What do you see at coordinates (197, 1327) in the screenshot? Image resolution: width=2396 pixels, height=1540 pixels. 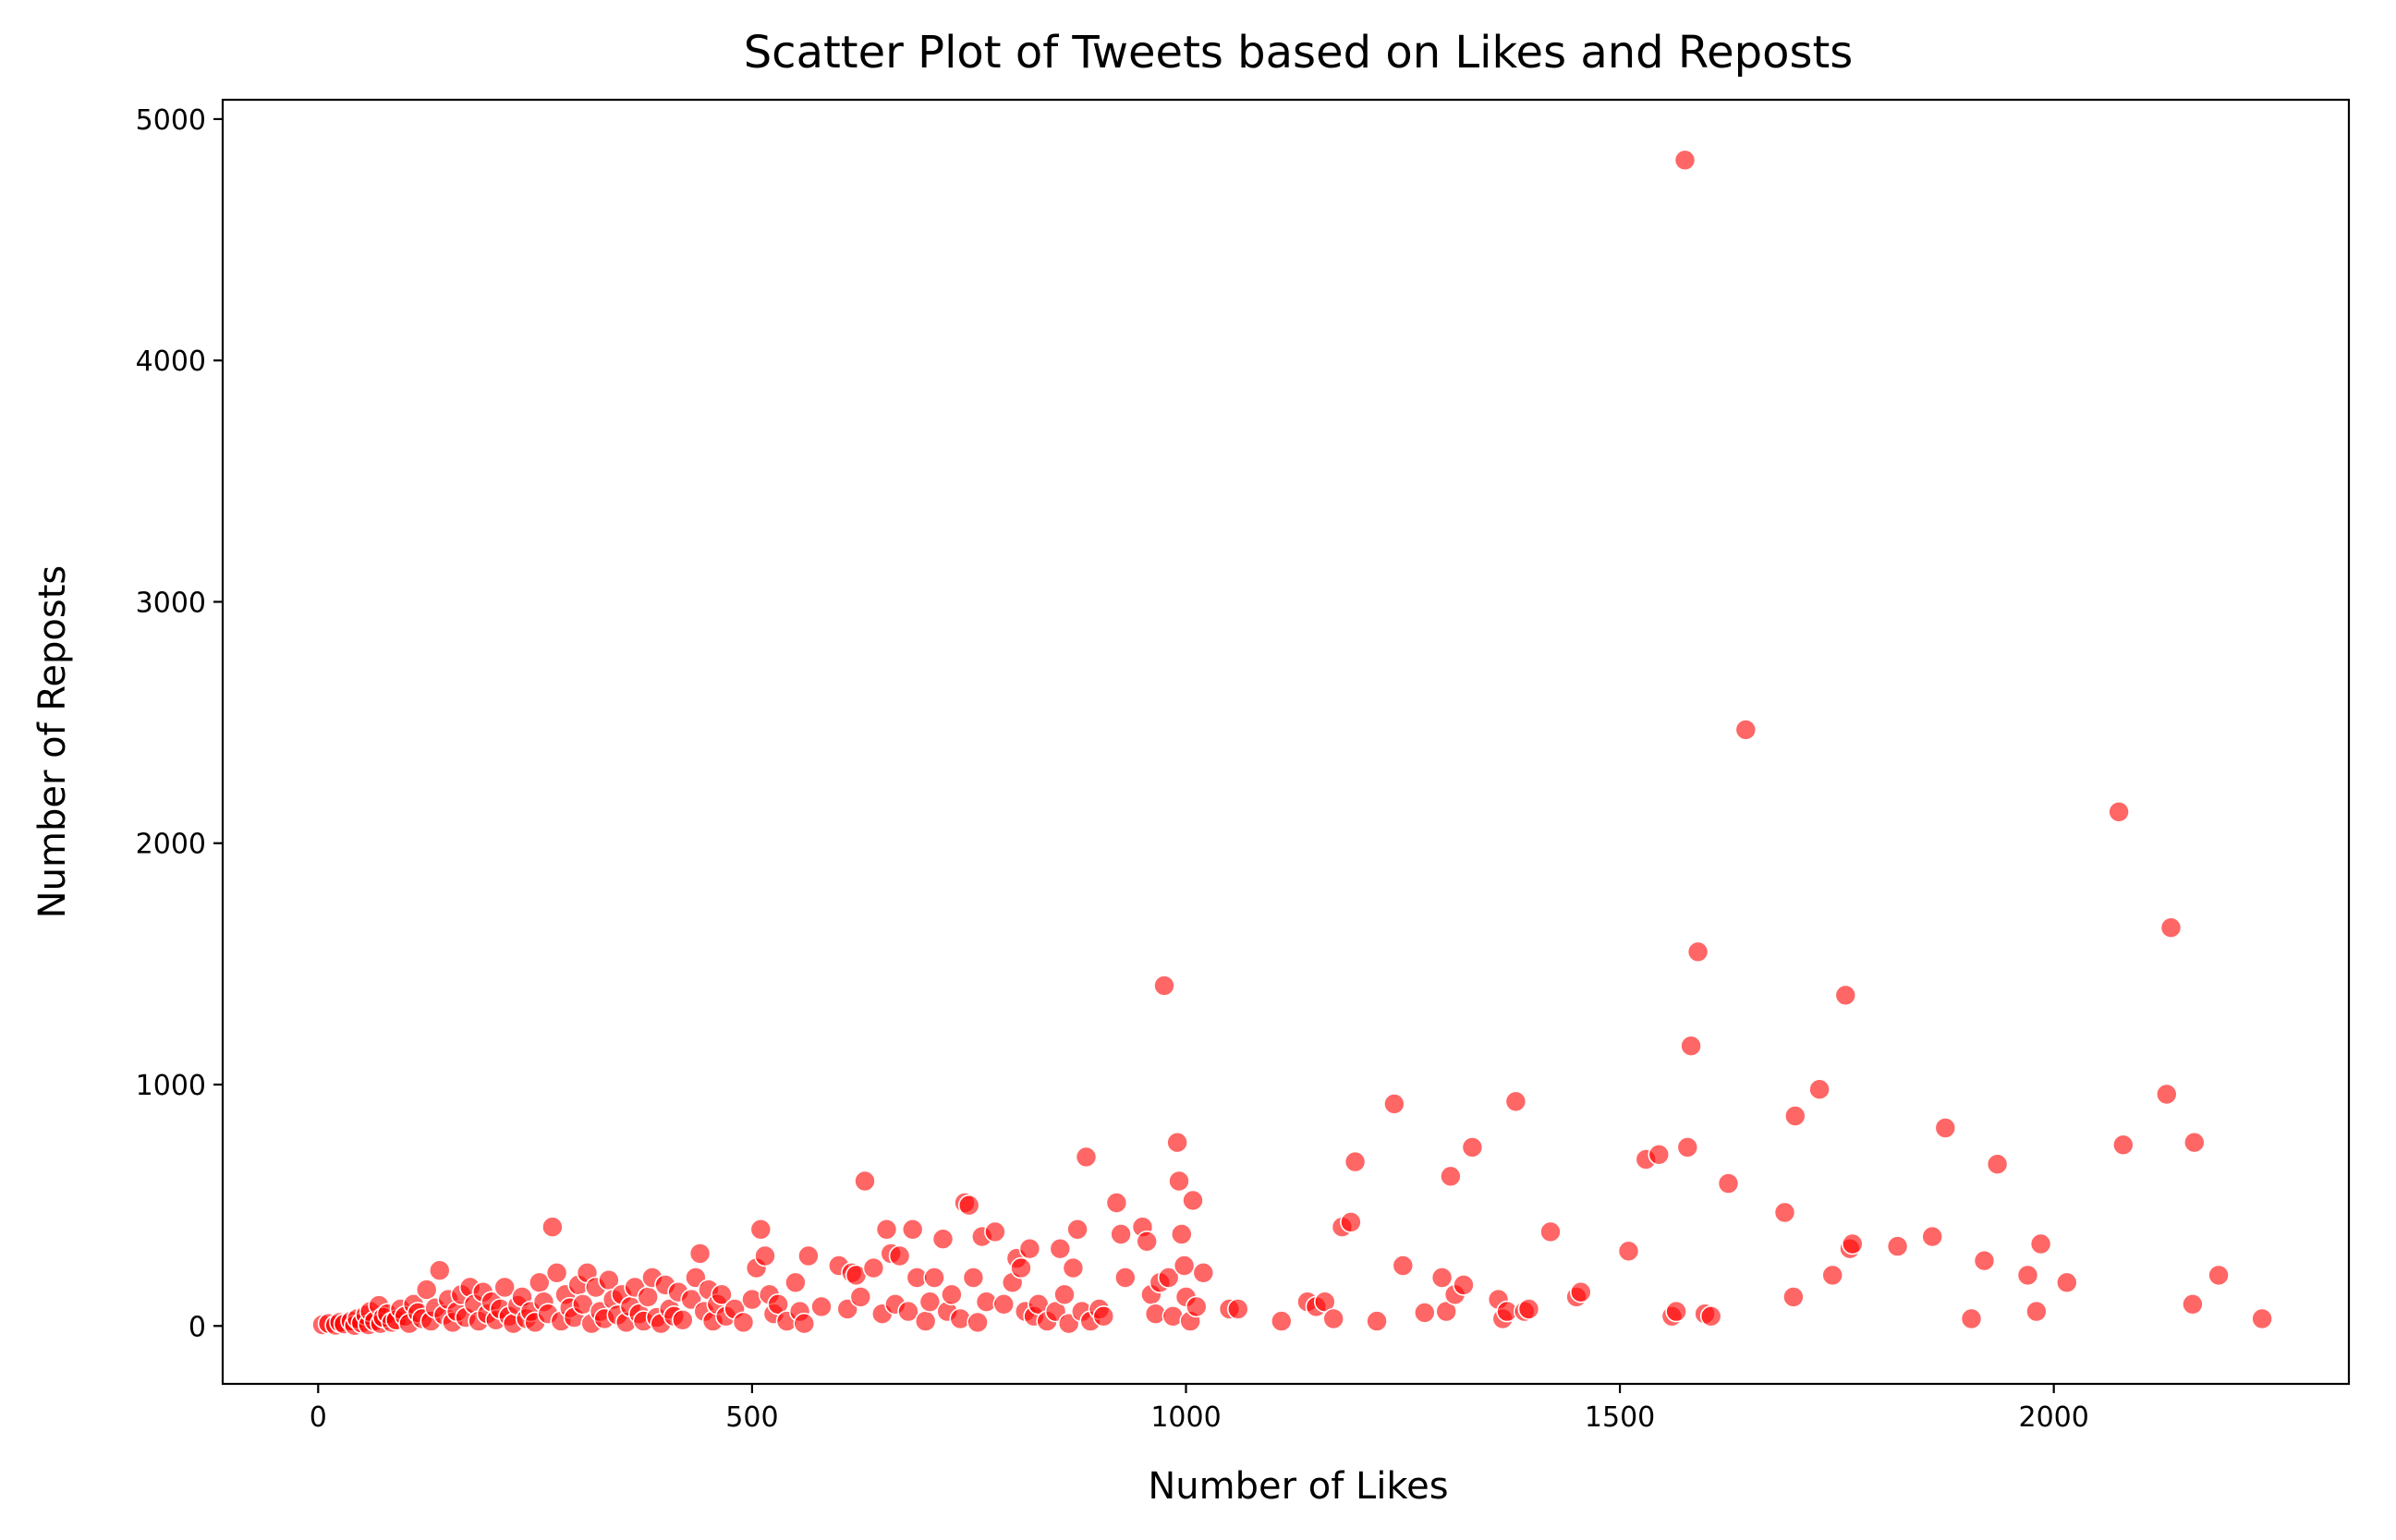 I see `y-tick-label: 0` at bounding box center [197, 1327].